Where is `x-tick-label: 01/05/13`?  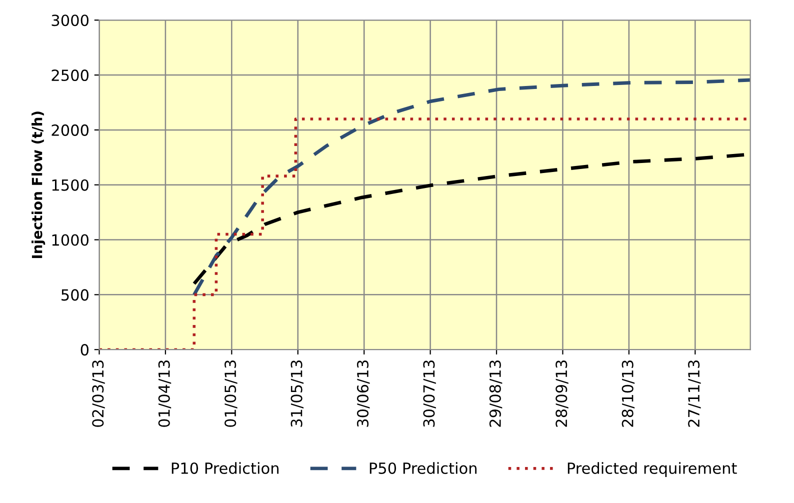
x-tick-label: 01/05/13 is located at coordinates (231, 393).